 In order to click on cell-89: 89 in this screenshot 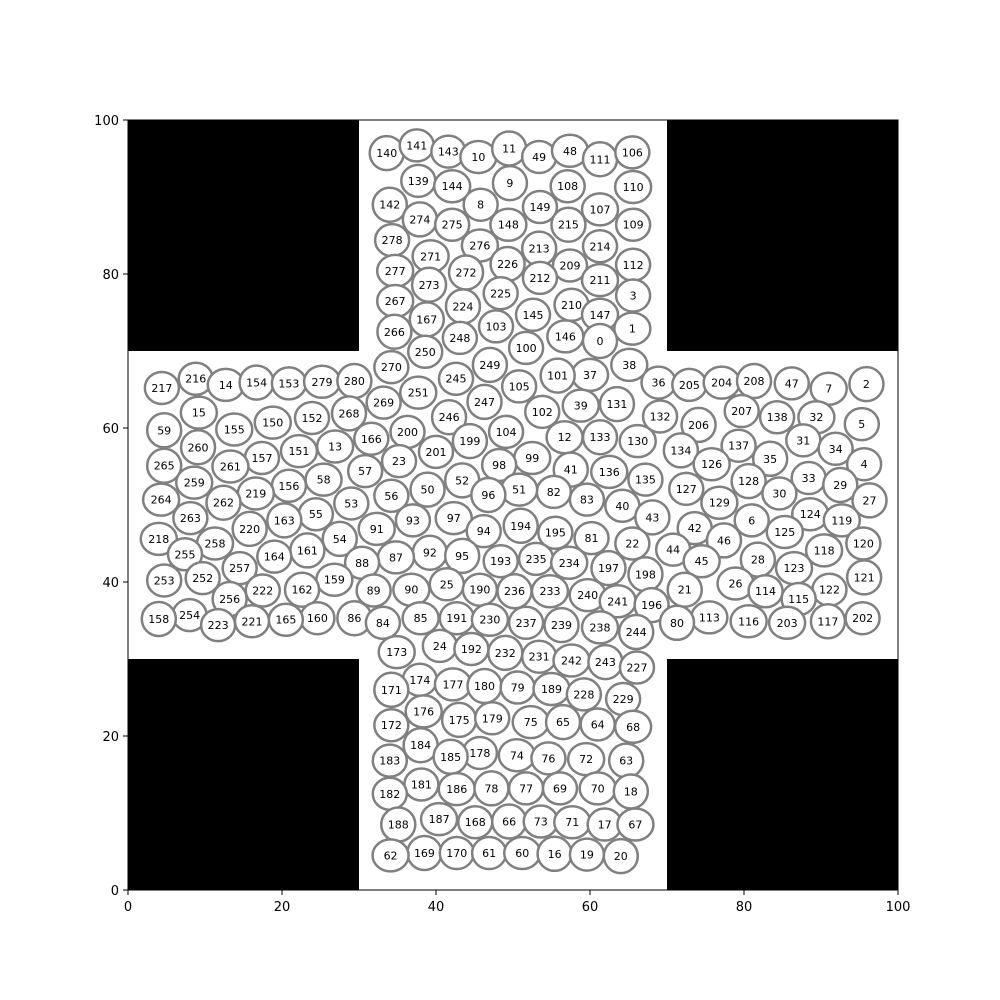, I will do `click(373, 590)`.